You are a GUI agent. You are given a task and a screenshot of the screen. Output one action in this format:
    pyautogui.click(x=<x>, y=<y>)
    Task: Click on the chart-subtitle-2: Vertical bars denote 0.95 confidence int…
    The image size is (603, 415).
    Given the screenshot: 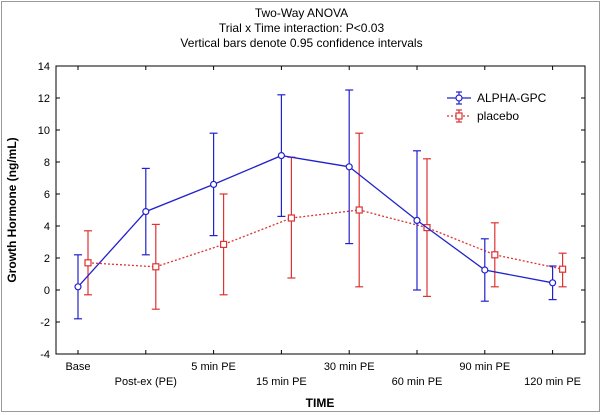 What is the action you would take?
    pyautogui.click(x=301, y=43)
    